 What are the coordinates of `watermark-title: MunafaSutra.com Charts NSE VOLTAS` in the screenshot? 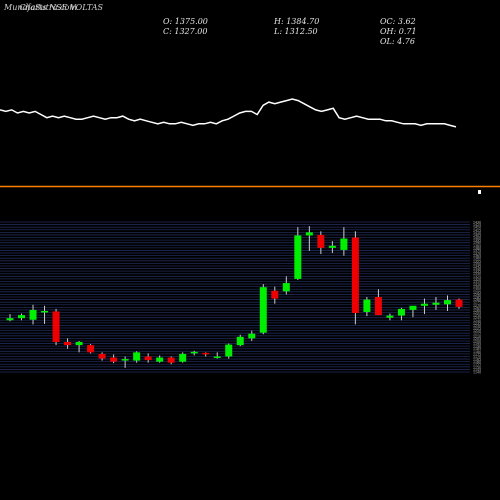 It's located at (53, 7).